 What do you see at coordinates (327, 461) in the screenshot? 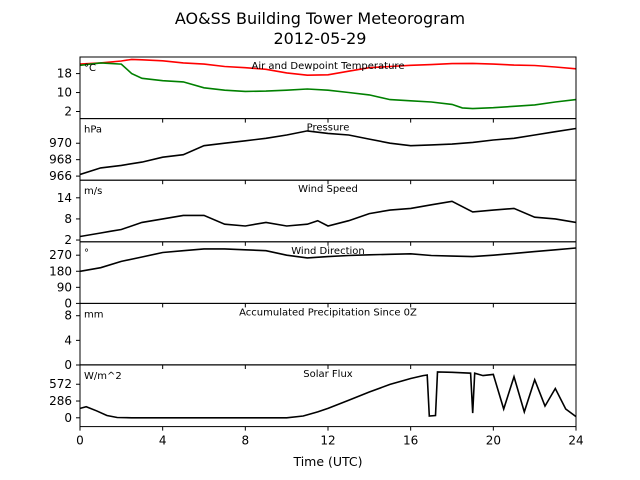
I see `x-axis-label: Time (UTC)` at bounding box center [327, 461].